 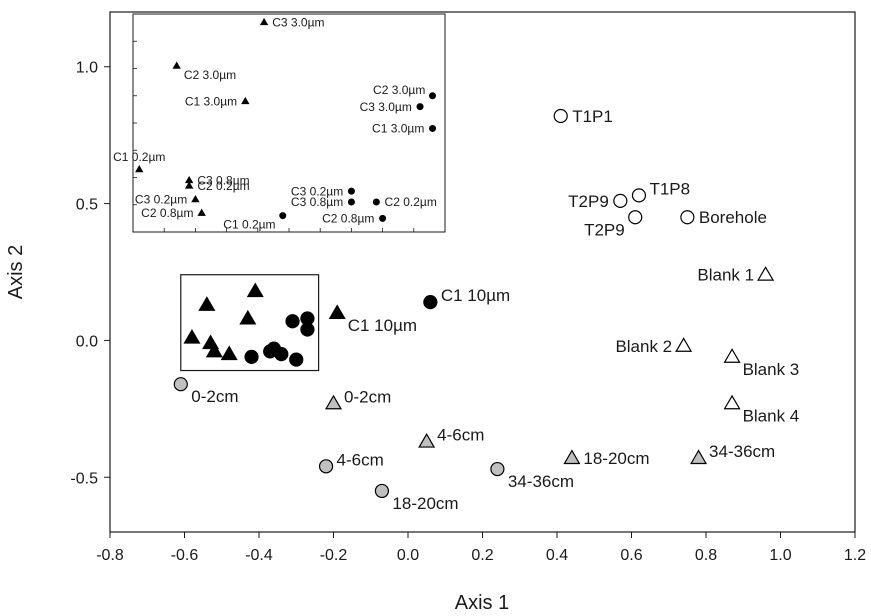 I want to click on inset-point-c3-3-0um, so click(x=420, y=107).